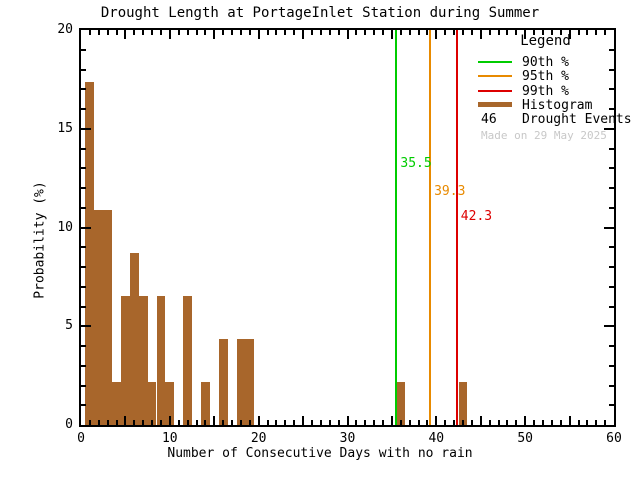  Describe the element at coordinates (577, 119) in the screenshot. I see `legend-events-label: Drought Events` at that location.